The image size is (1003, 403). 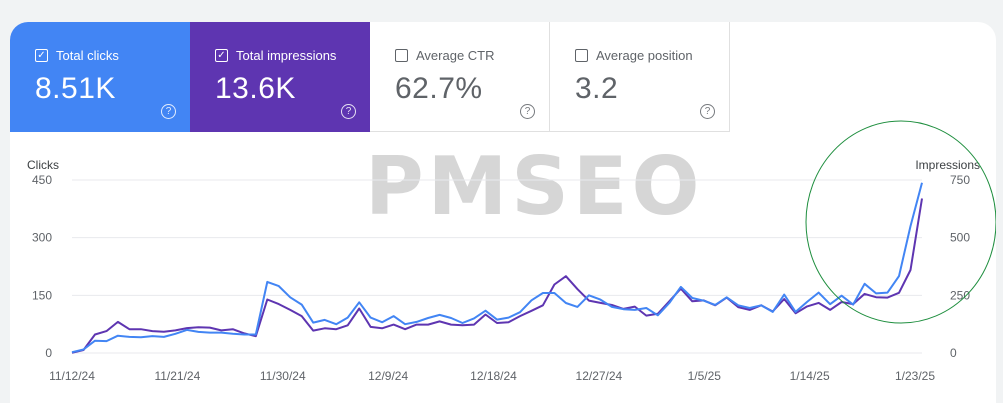 I want to click on right-axis-title: Impressions, so click(x=947, y=165).